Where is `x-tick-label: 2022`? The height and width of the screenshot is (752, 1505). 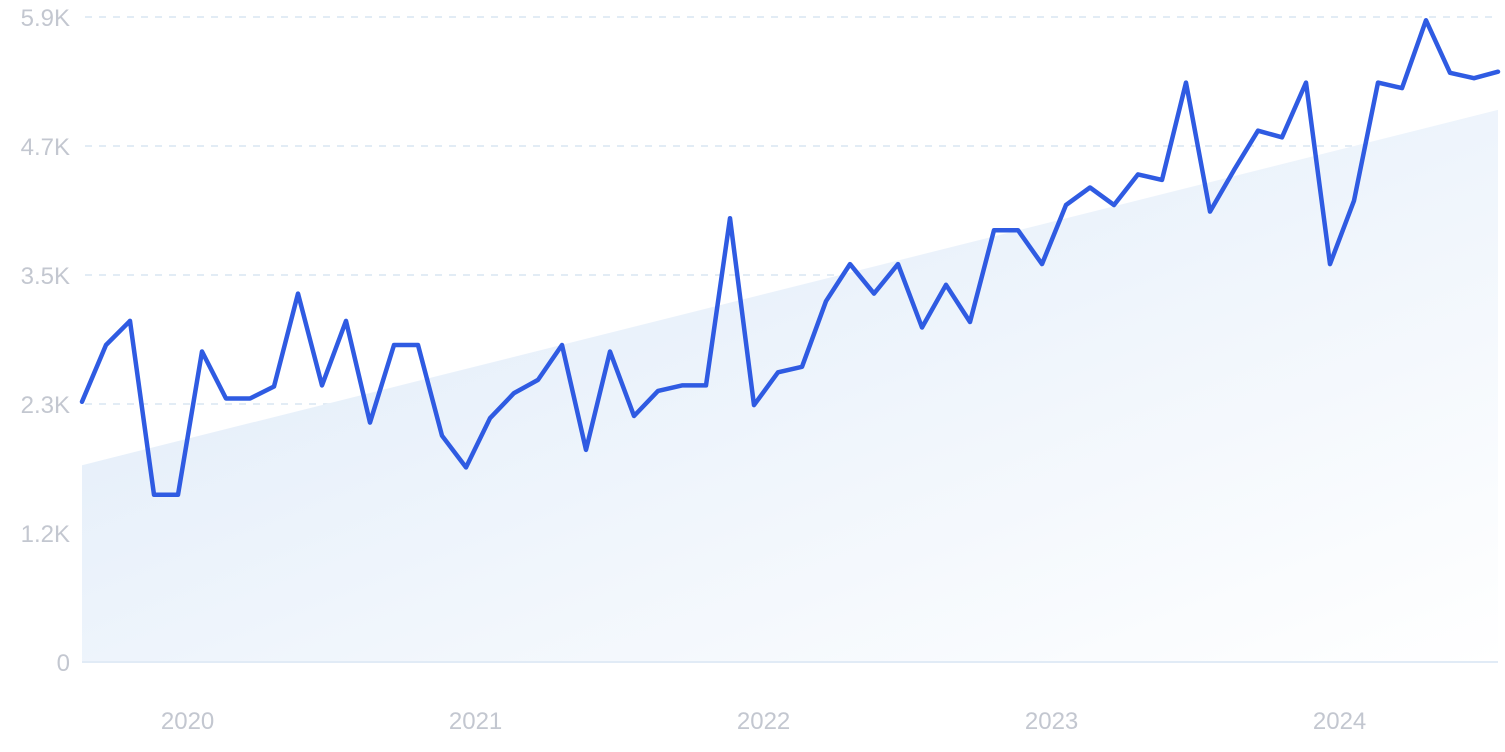 x-tick-label: 2022 is located at coordinates (763, 721).